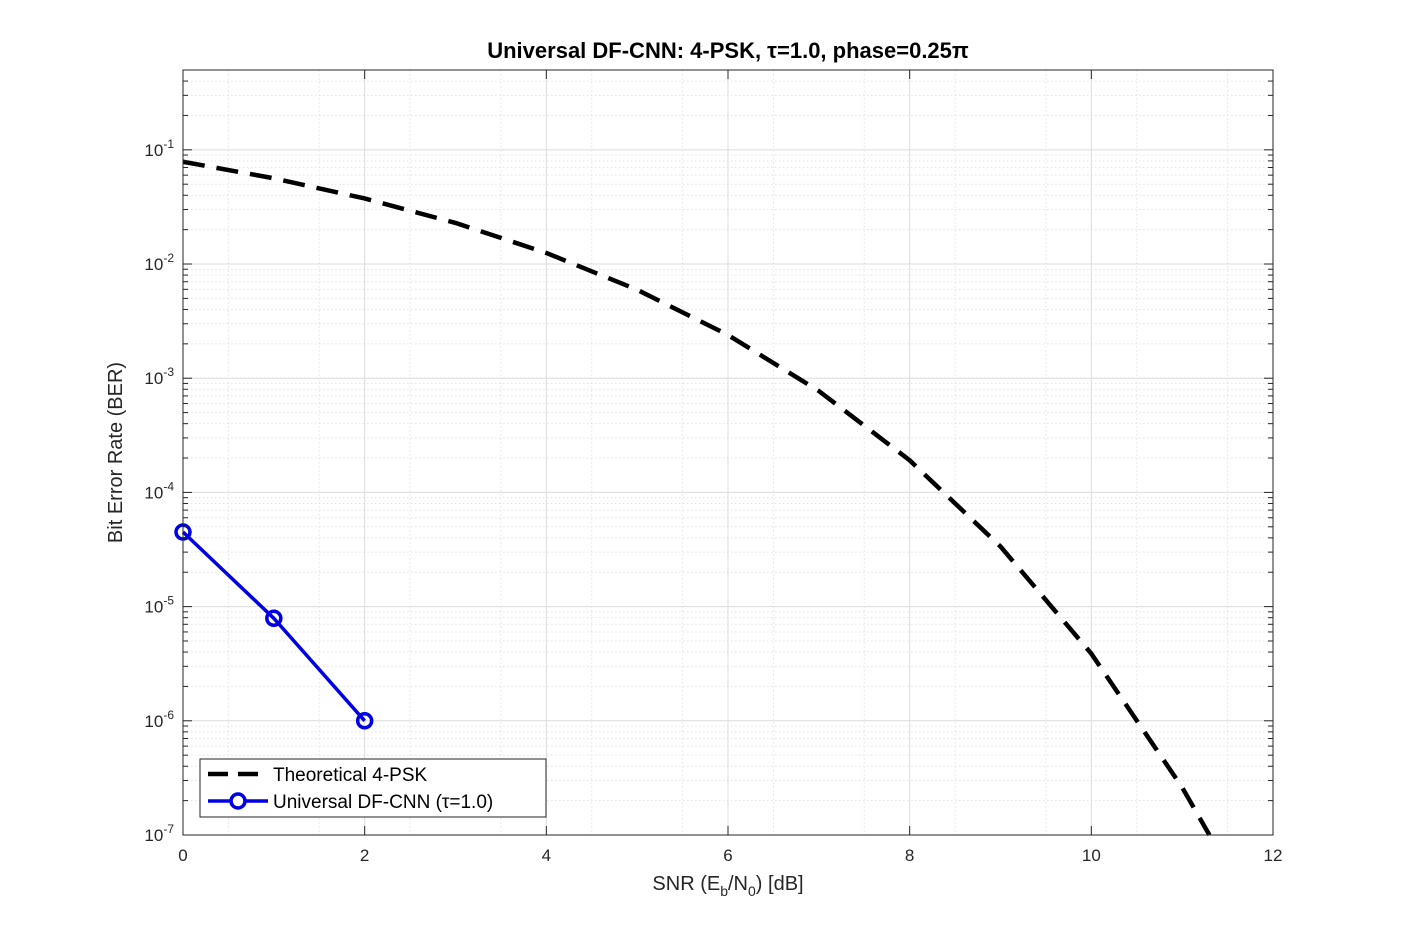 The image size is (1407, 943). I want to click on x-tick-label: 0, so click(182, 855).